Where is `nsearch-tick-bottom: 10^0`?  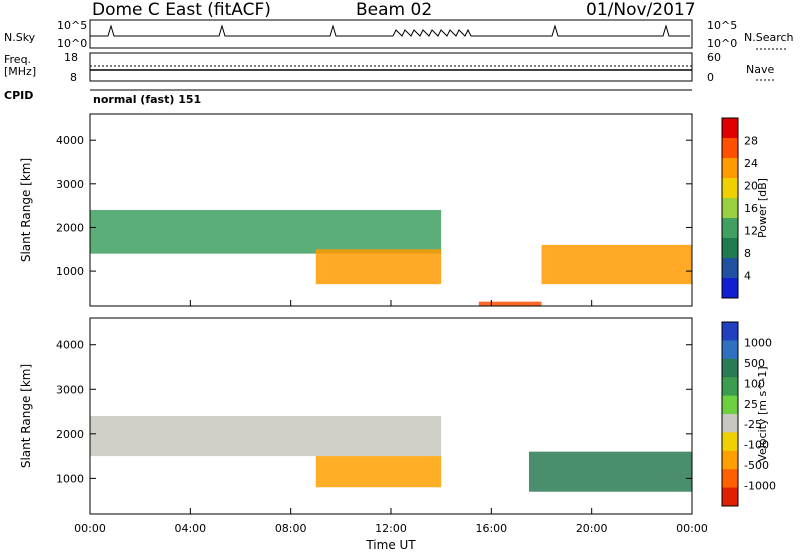 nsearch-tick-bottom: 10^0 is located at coordinates (722, 43).